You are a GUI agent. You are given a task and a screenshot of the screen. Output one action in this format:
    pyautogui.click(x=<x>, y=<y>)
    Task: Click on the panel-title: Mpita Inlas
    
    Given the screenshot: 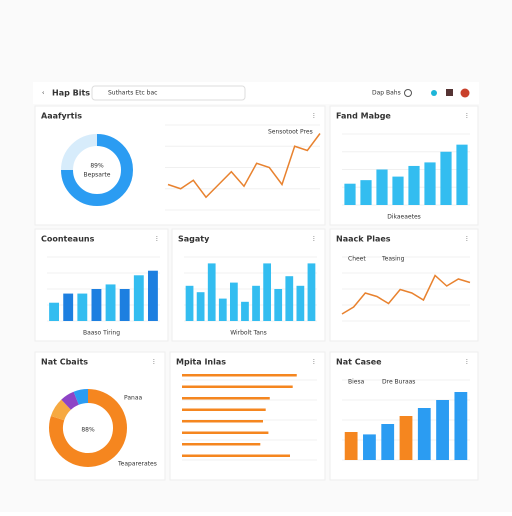 What is the action you would take?
    pyautogui.click(x=201, y=362)
    